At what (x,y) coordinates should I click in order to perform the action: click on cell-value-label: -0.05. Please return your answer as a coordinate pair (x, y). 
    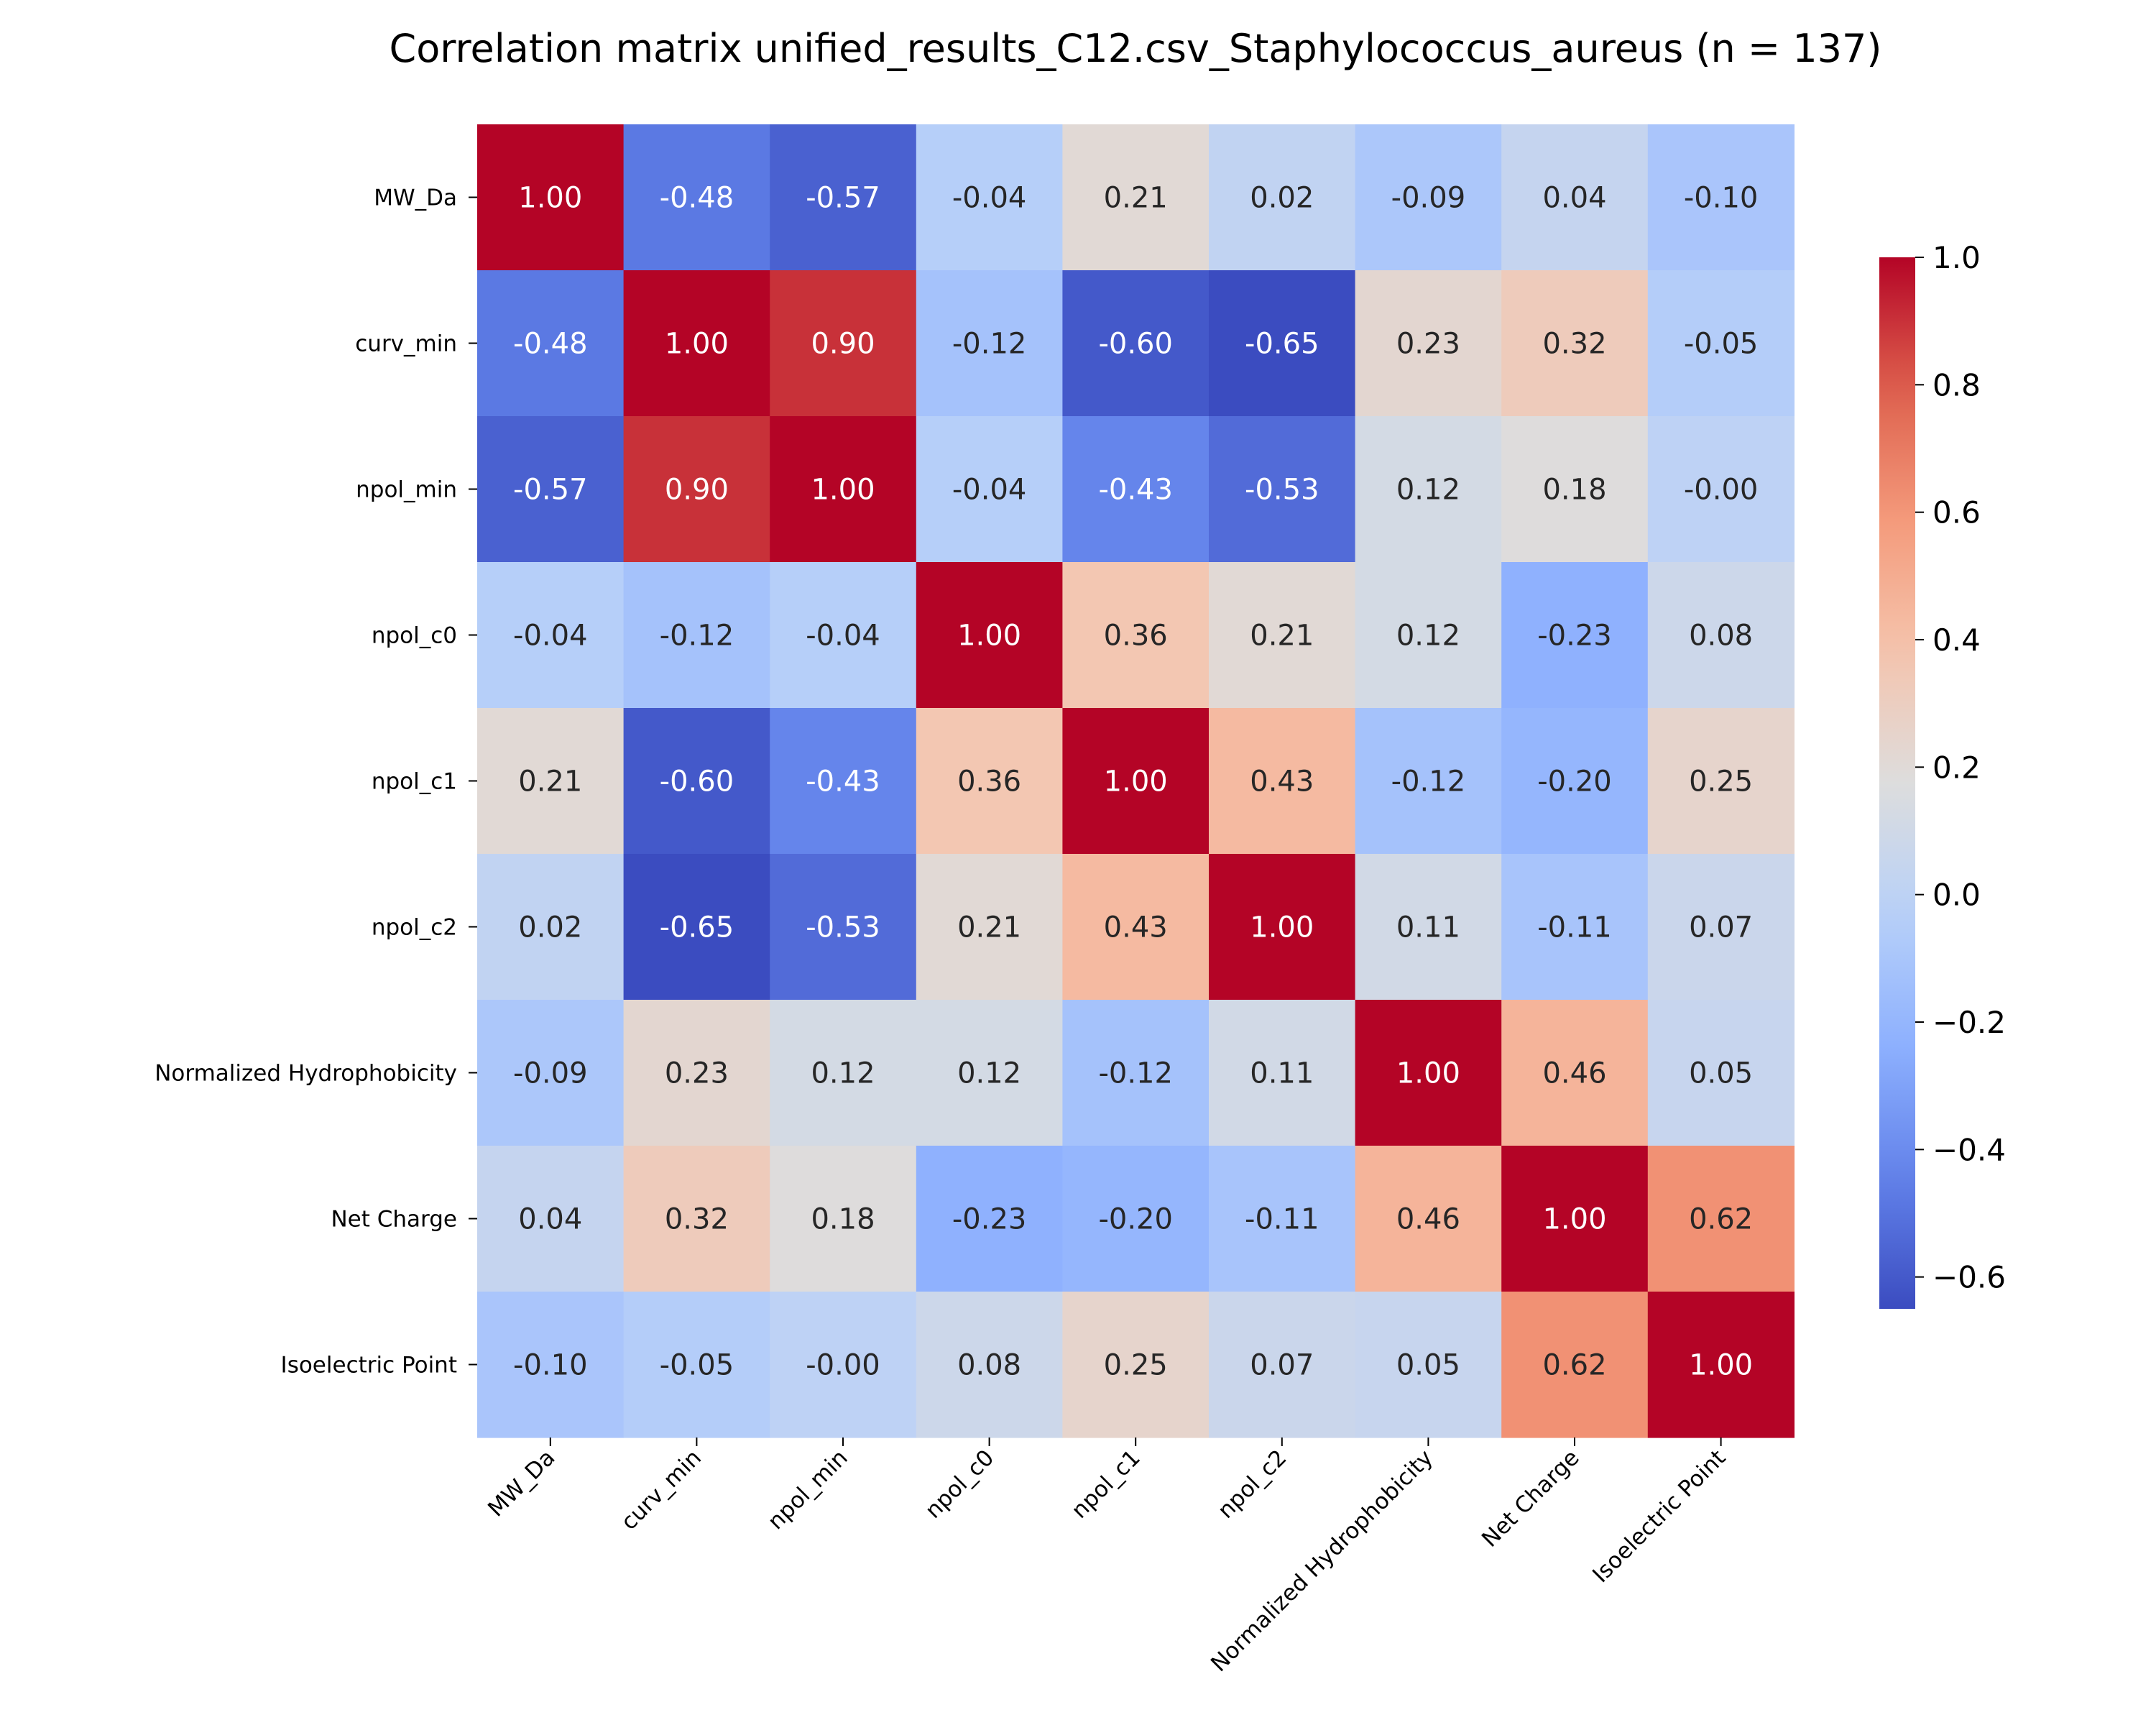
    Looking at the image, I should click on (1721, 344).